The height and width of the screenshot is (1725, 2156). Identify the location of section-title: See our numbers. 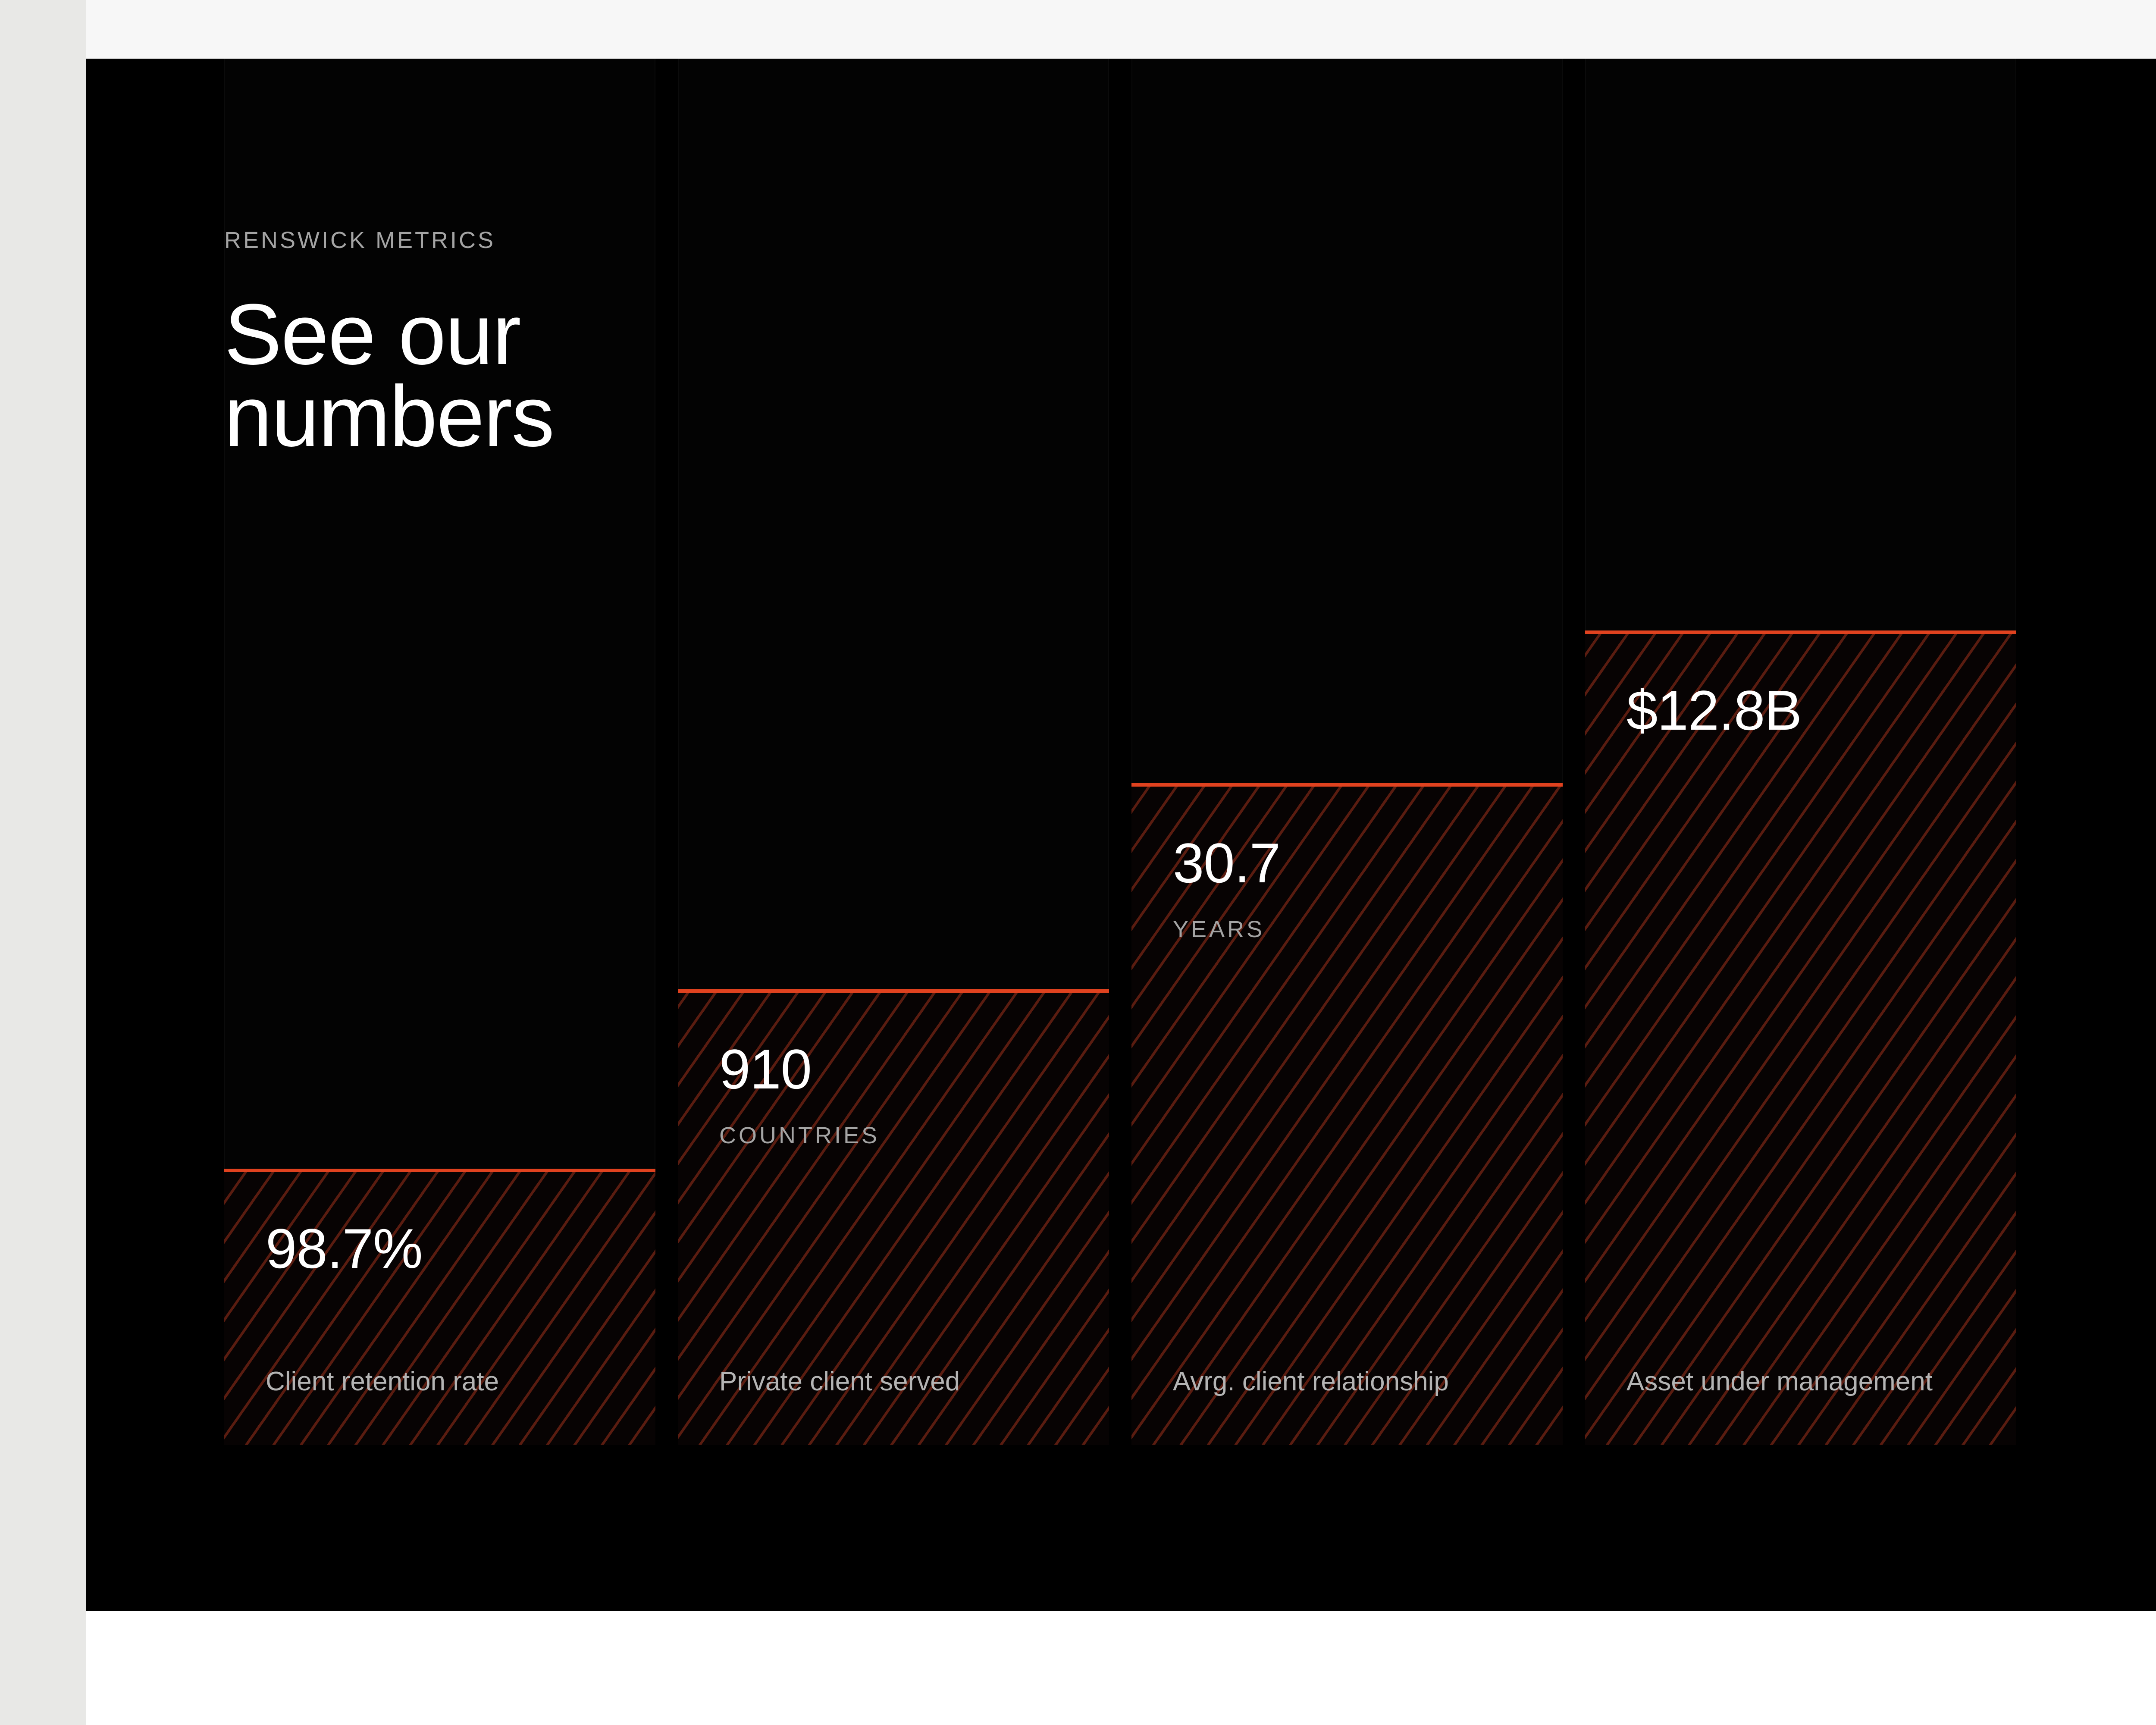
(389, 376).